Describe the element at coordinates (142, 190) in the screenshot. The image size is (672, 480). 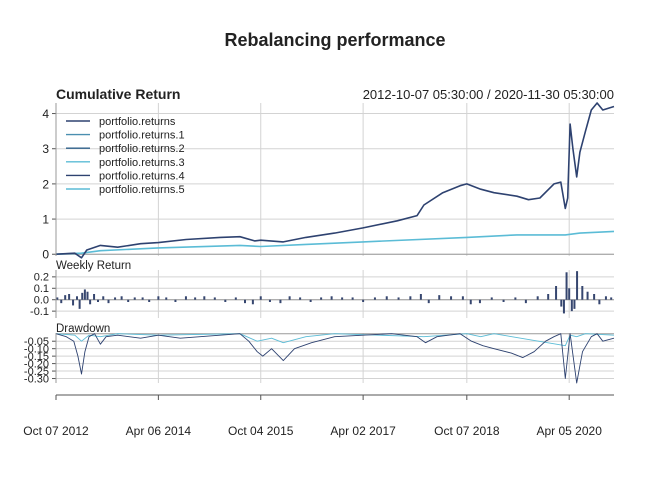
I see `legend-label: portfolio.returns.5` at that location.